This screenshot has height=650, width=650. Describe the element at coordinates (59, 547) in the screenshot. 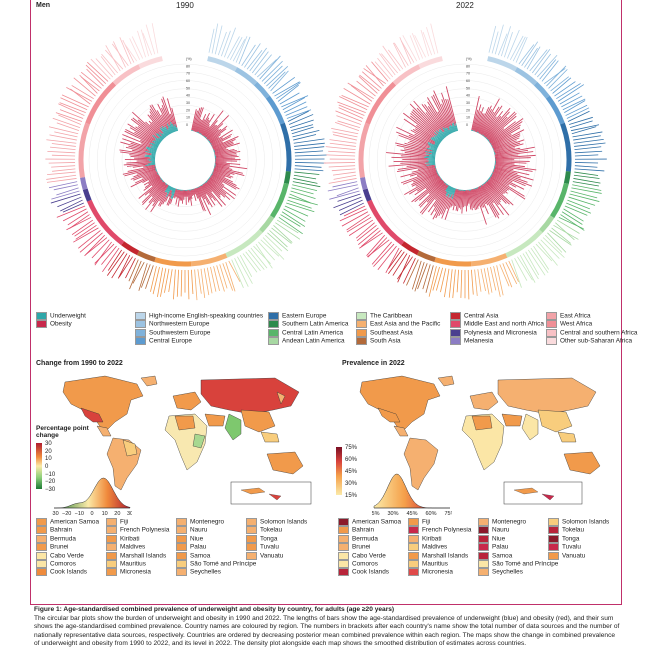

I see `legend-label: Brunei` at that location.